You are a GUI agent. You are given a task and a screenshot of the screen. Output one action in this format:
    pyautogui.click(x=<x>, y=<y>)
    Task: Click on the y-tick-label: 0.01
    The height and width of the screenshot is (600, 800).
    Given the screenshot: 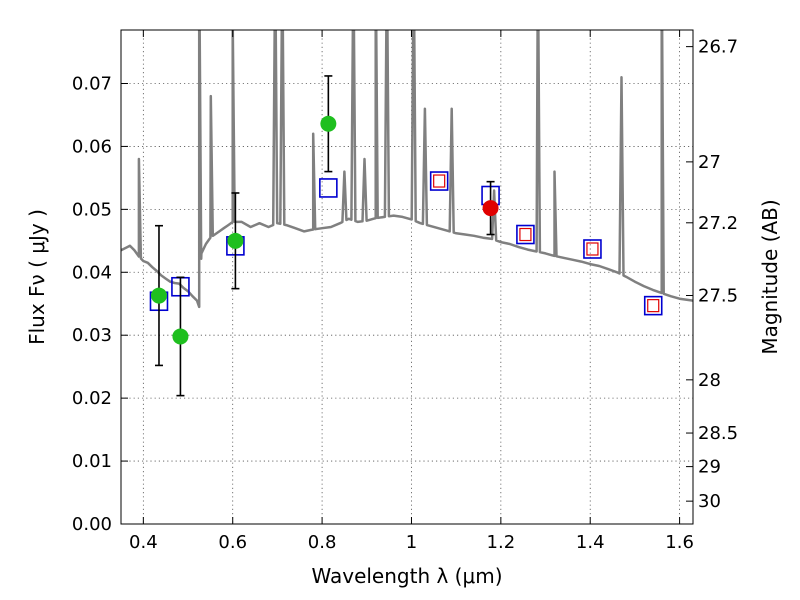 What is the action you would take?
    pyautogui.click(x=92, y=461)
    